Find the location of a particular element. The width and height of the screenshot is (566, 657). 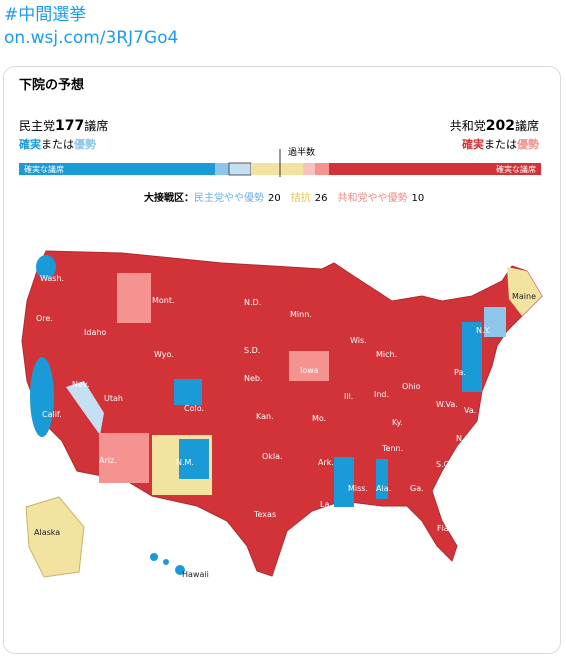

bg-count: 10 is located at coordinates (417, 198).